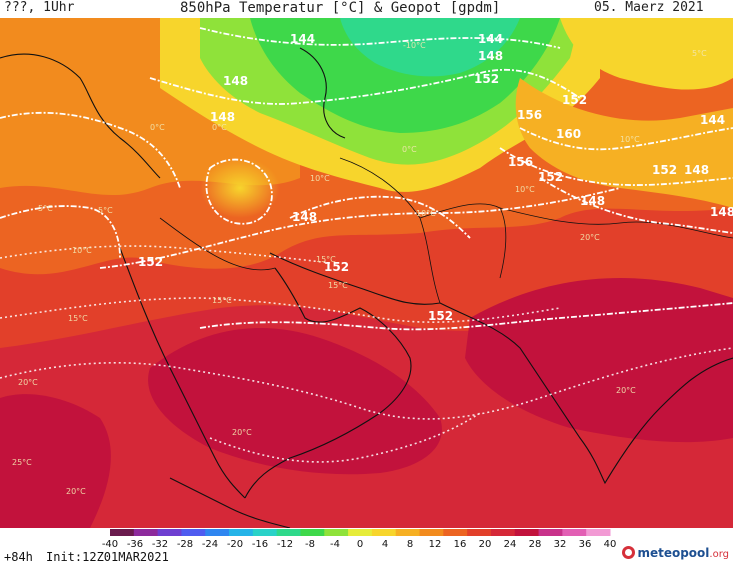 The image size is (733, 566). I want to click on temp-zone-cyan, so click(430, 47).